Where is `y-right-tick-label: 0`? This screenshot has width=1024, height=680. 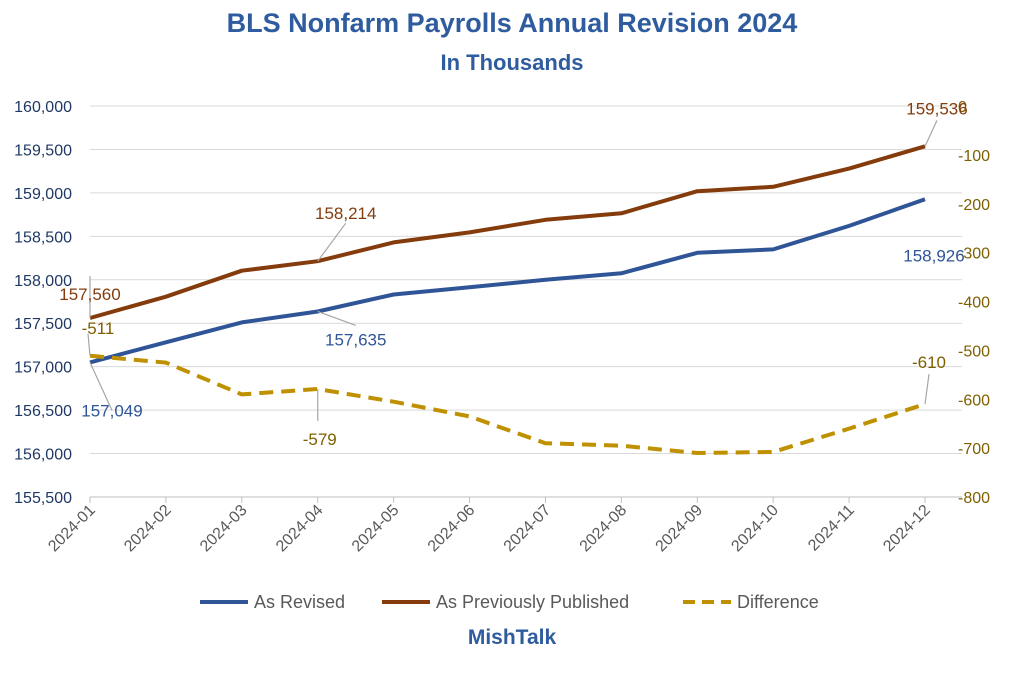
y-right-tick-label: 0 is located at coordinates (962, 107).